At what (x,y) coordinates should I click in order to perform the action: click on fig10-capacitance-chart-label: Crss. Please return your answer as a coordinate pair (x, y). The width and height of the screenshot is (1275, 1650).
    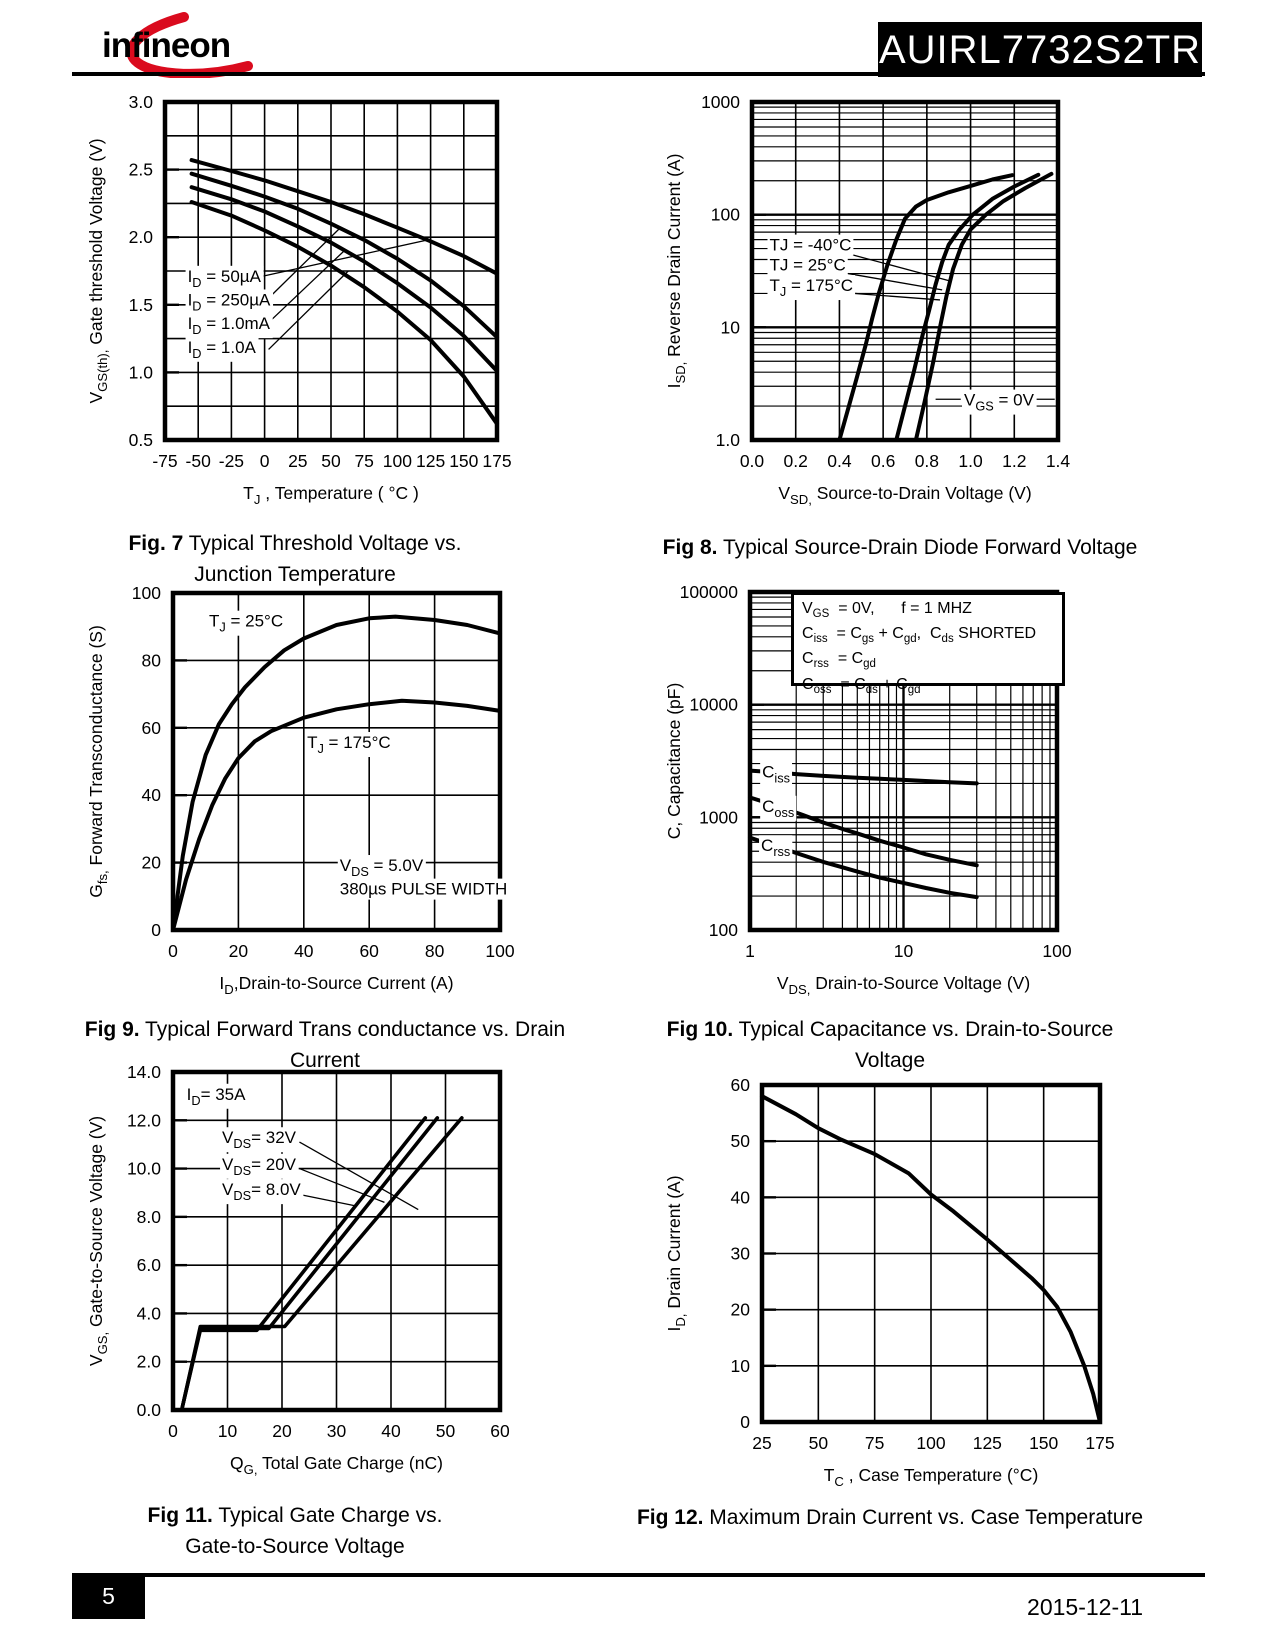
    Looking at the image, I should click on (775, 847).